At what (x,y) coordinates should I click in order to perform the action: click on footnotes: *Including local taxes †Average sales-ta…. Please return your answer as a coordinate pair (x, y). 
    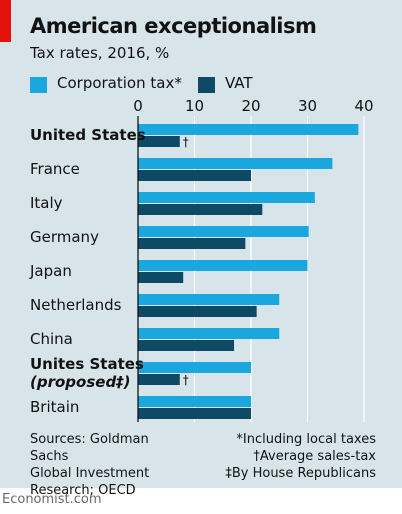
    Looking at the image, I should click on (286, 456).